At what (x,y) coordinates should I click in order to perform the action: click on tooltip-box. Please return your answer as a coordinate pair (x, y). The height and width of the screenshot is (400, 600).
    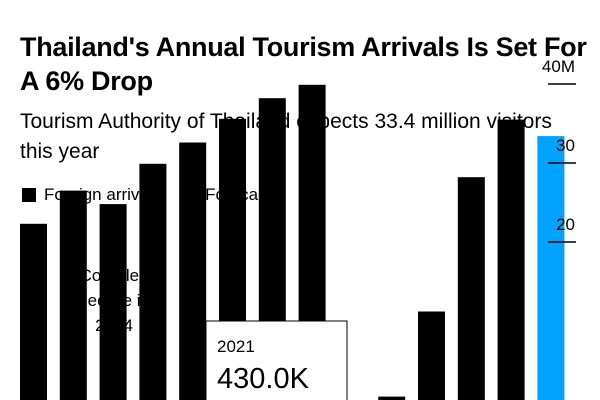
    Looking at the image, I should click on (276, 360).